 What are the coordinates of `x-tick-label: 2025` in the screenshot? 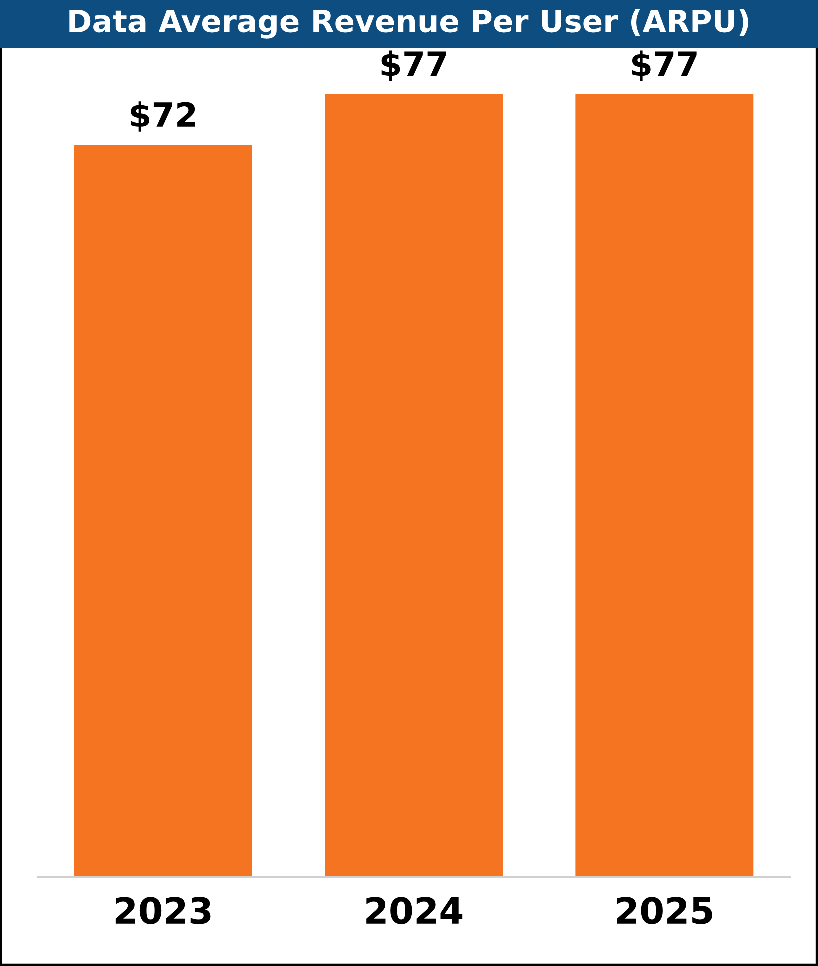 It's located at (664, 910).